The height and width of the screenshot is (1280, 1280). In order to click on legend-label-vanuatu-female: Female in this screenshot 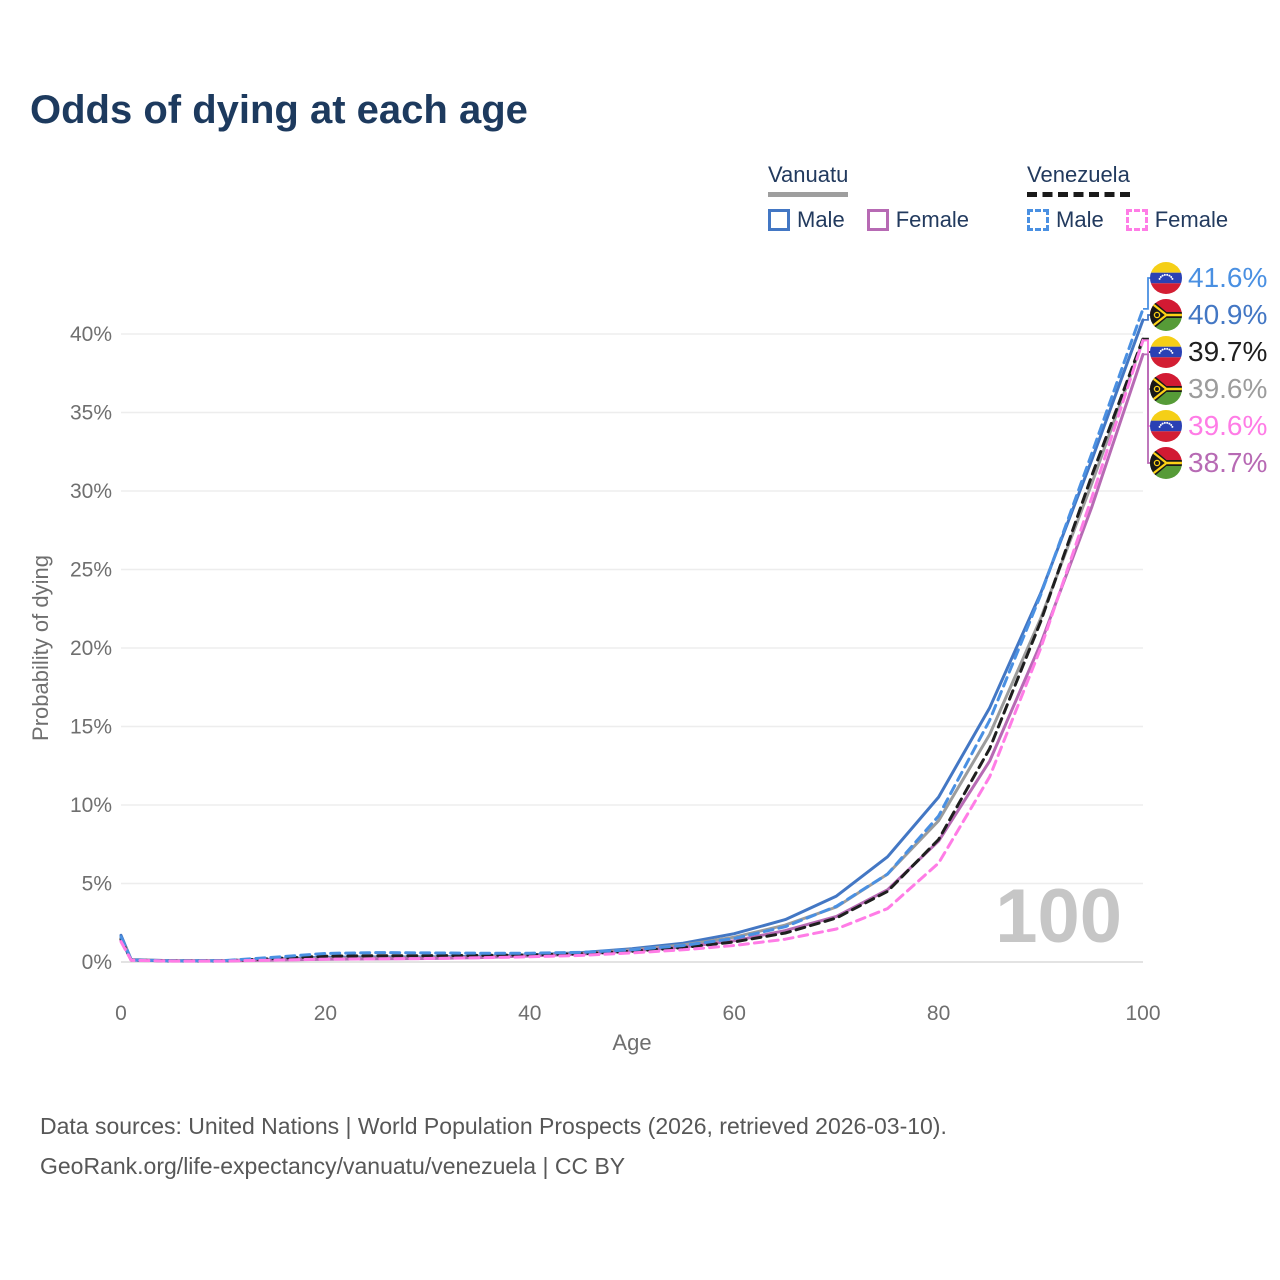, I will do `click(932, 219)`.